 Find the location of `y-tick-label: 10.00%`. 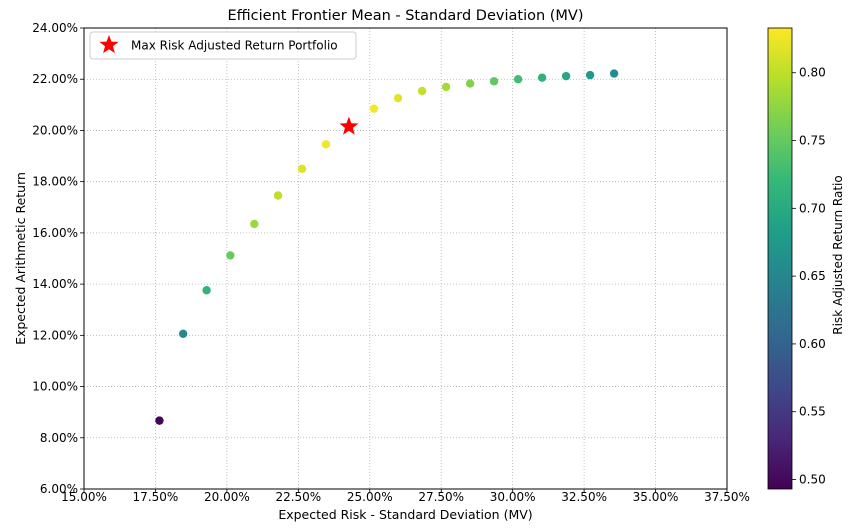

y-tick-label: 10.00% is located at coordinates (55, 387).